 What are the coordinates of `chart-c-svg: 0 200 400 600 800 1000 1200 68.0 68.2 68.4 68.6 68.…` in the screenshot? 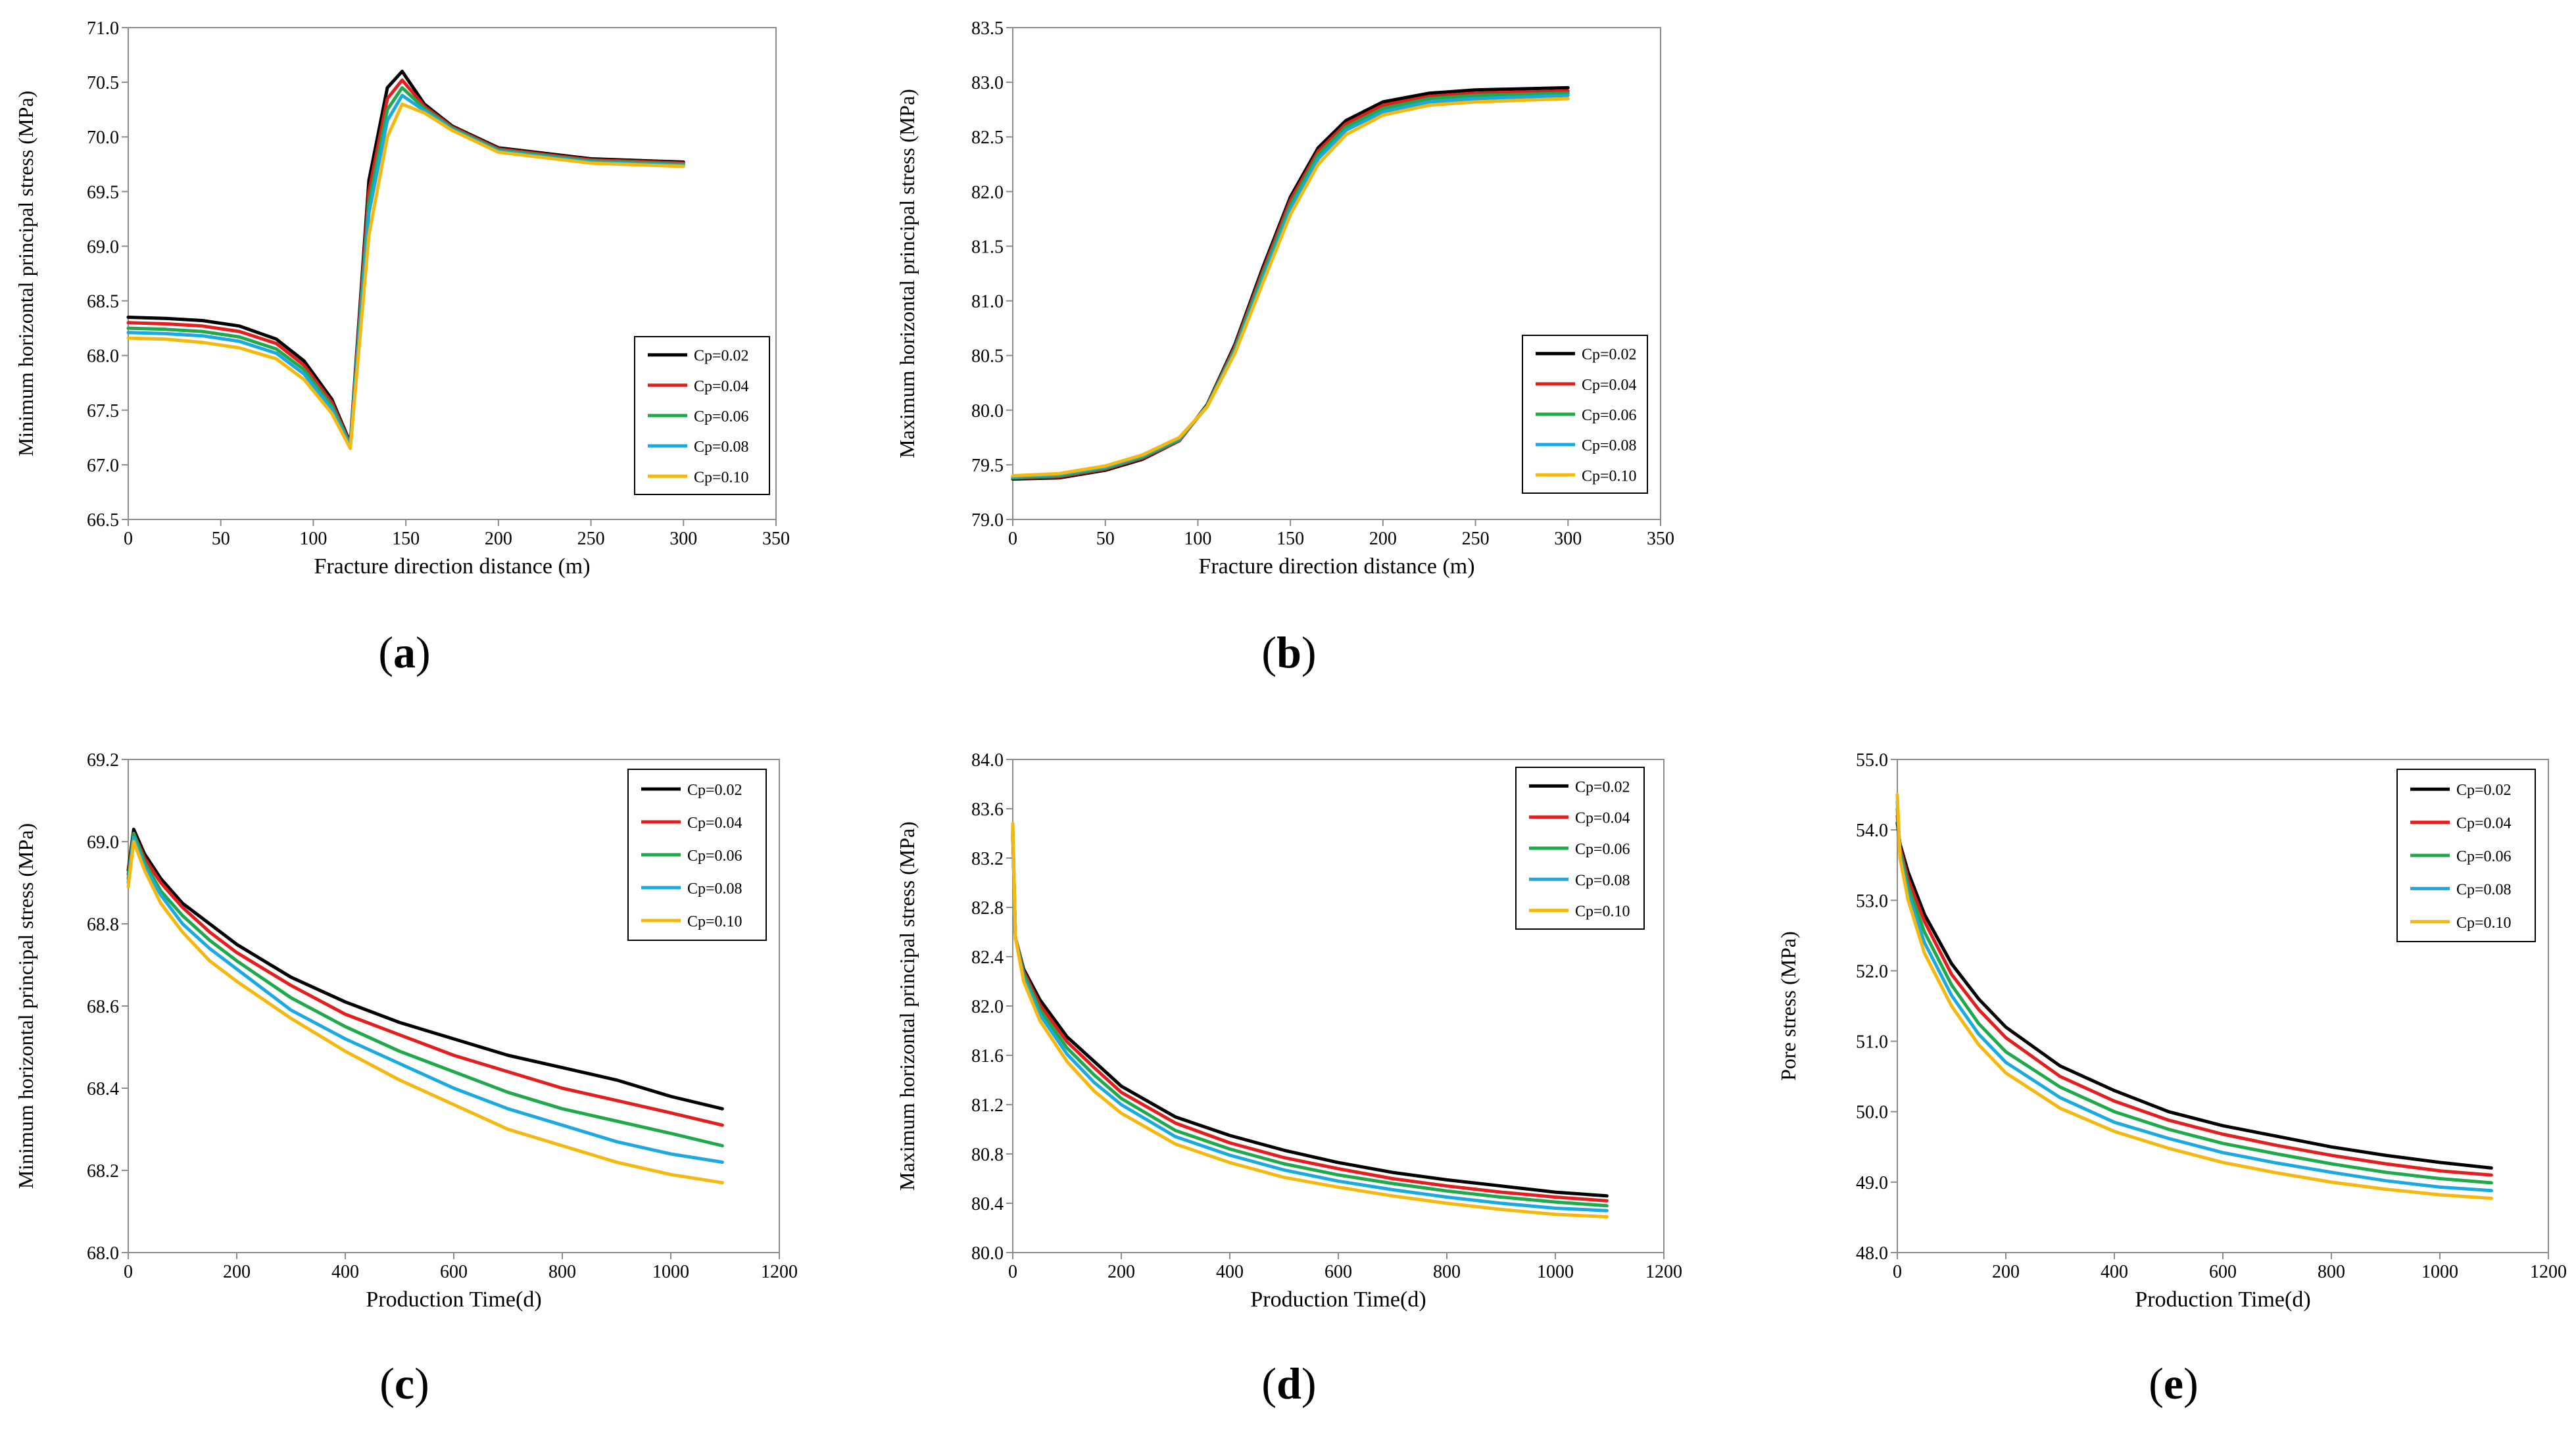 It's located at (406, 1079).